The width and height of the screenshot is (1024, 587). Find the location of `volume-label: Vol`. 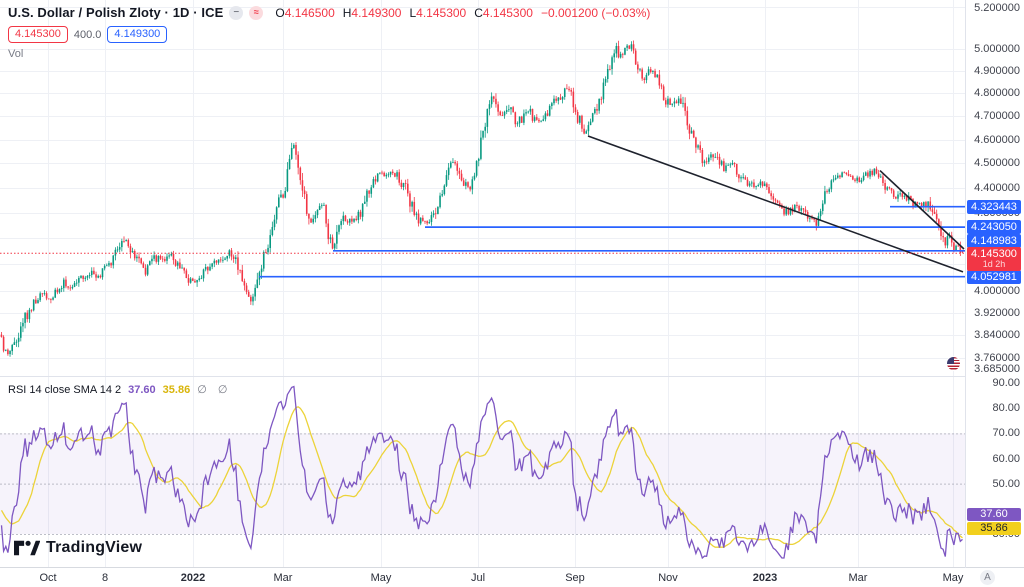

volume-label: Vol is located at coordinates (16, 54).